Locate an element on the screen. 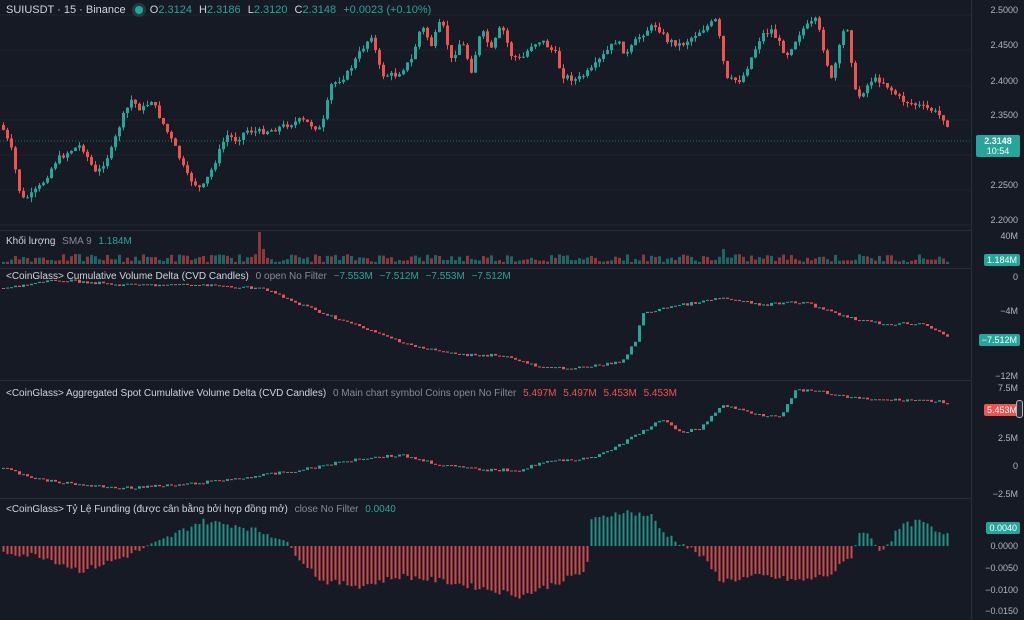 The width and height of the screenshot is (1024, 620). scale-drag-handle is located at coordinates (1019, 409).